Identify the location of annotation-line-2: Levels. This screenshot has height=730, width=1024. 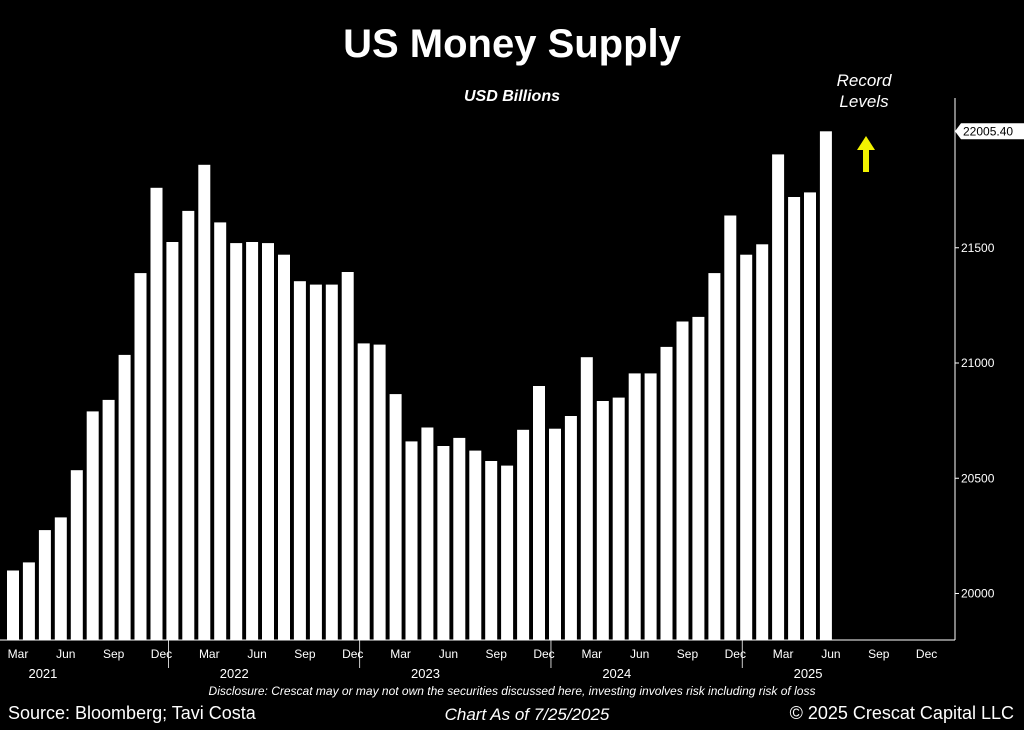
(864, 101).